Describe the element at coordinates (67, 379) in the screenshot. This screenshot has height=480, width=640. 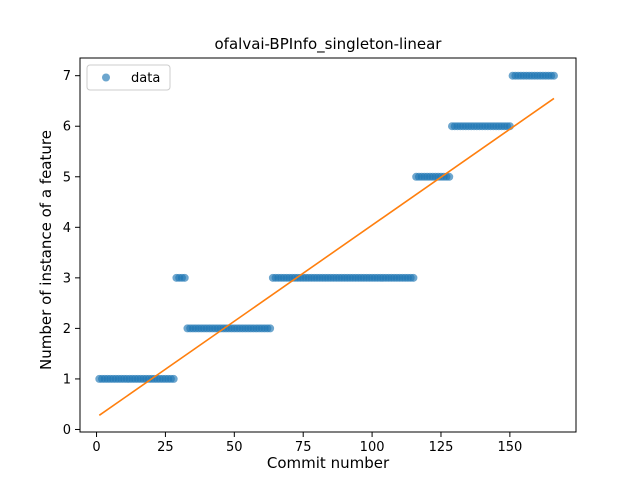
I see `y-tick-label: 1` at that location.